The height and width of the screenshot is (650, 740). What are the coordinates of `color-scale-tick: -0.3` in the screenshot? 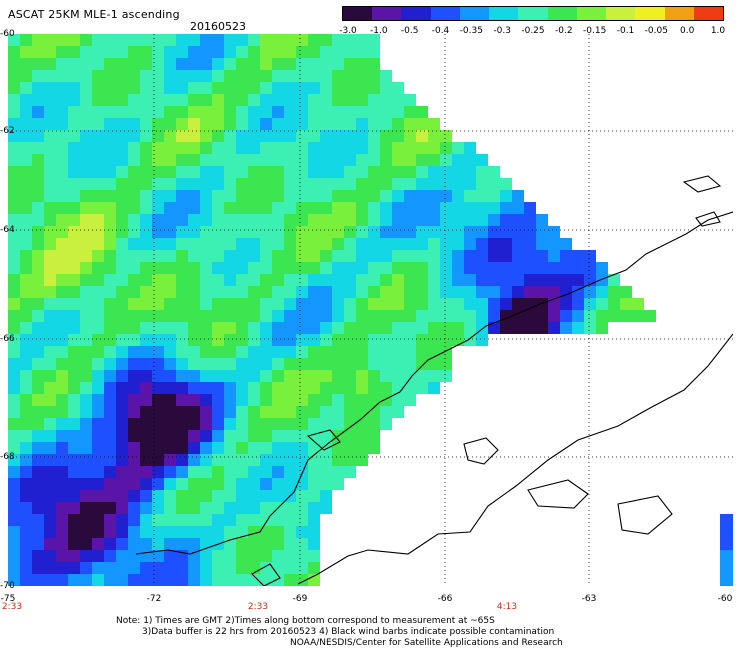 It's located at (502, 31).